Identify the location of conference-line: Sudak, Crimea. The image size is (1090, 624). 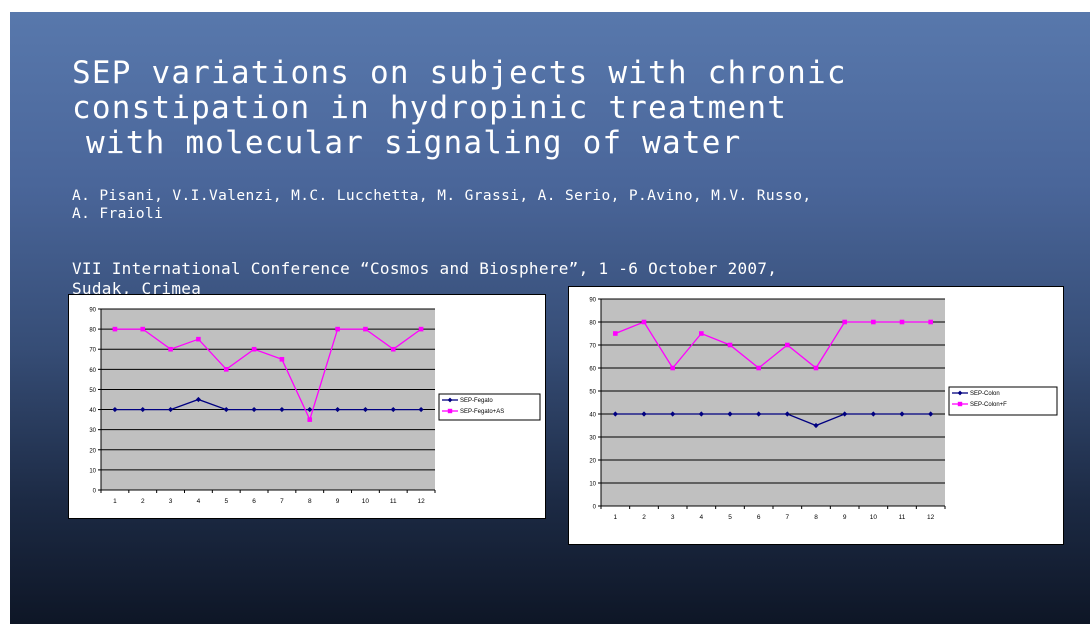
(137, 288).